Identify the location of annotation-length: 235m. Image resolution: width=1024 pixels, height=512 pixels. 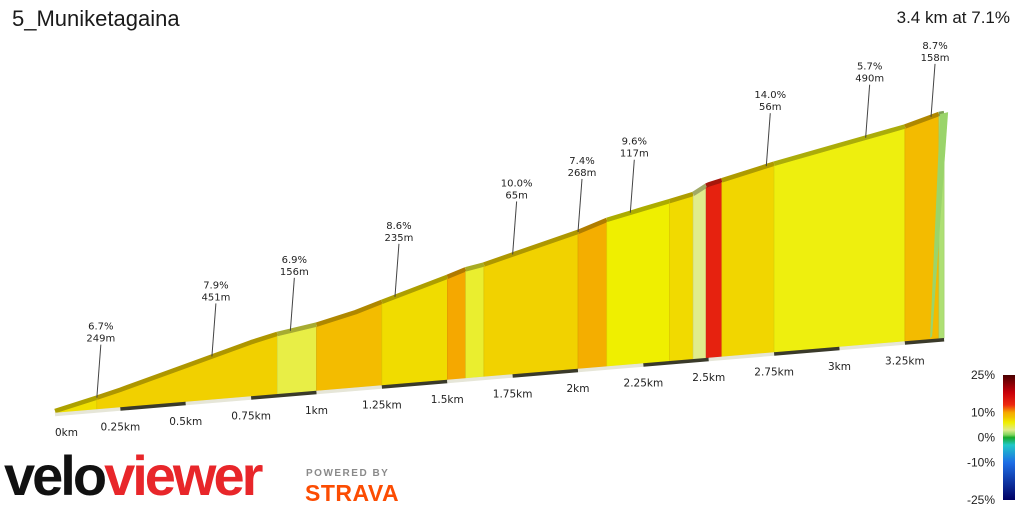
(399, 238).